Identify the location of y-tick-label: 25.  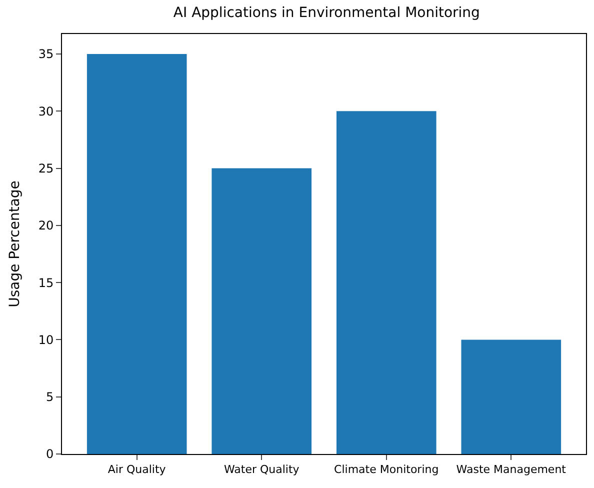
(46, 168).